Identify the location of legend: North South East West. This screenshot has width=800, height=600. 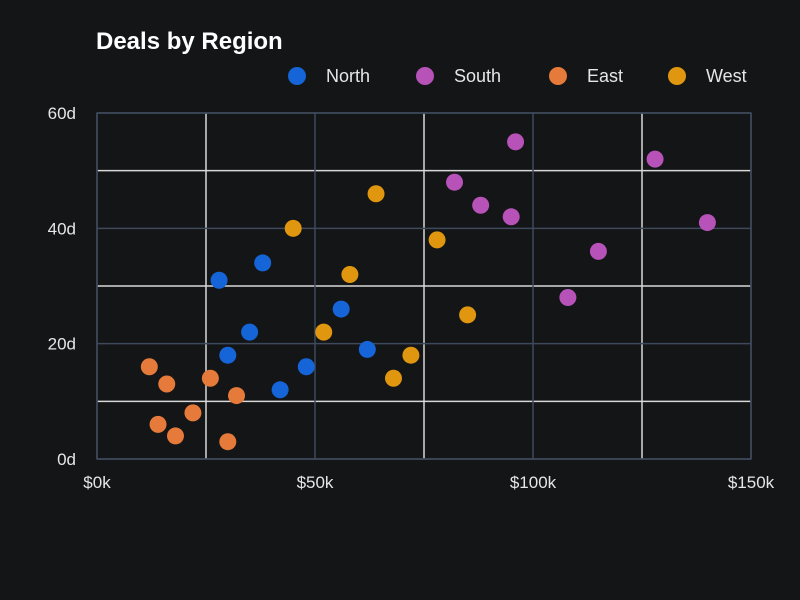
(517, 76).